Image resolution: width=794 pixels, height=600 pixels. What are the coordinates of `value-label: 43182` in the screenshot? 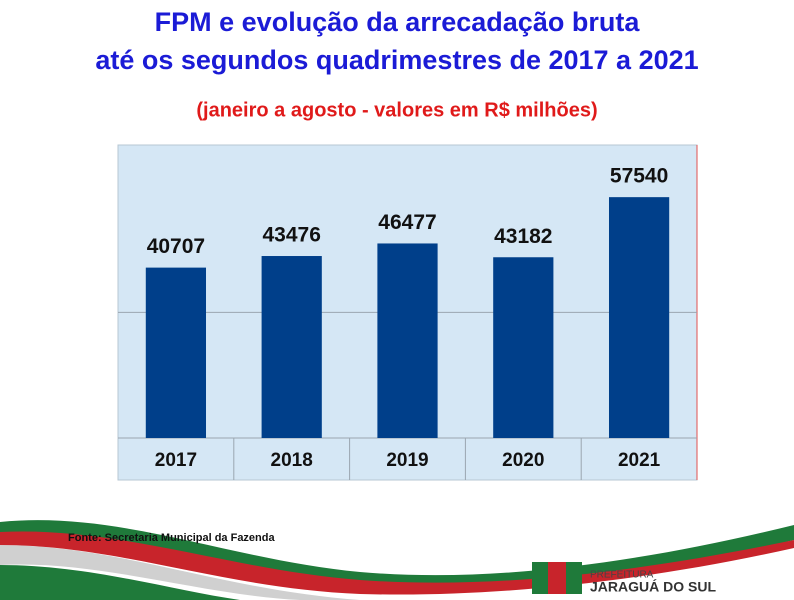 It's located at (523, 236).